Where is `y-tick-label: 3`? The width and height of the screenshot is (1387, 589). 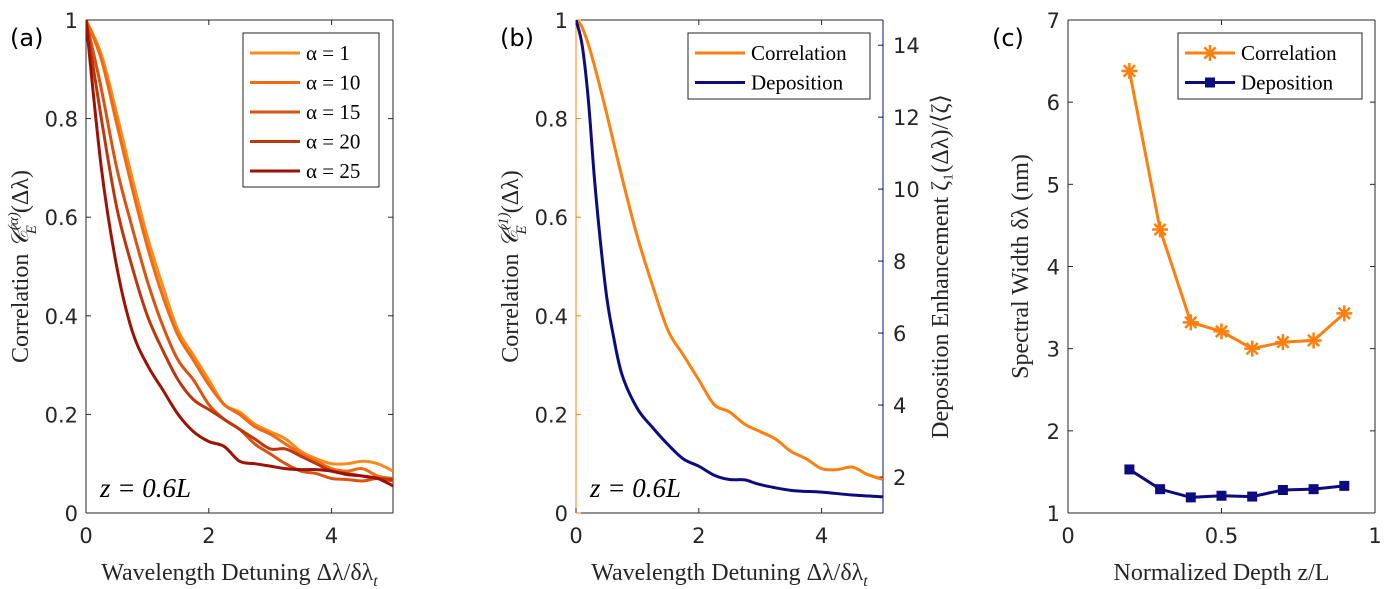 y-tick-label: 3 is located at coordinates (1053, 350).